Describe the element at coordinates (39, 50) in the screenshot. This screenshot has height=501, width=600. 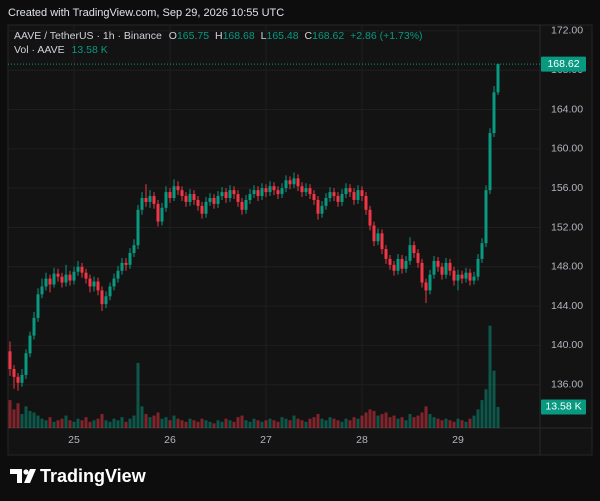
I see `volume-legend-name: Vol · AAVE` at that location.